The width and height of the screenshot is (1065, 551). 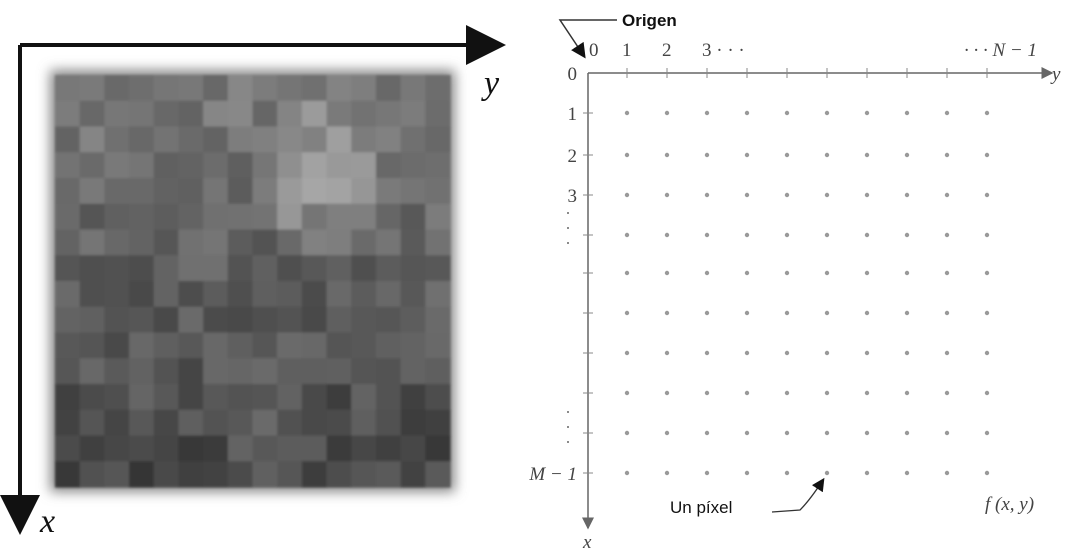 What do you see at coordinates (701, 507) in the screenshot?
I see `pixel-label: Un píxel` at bounding box center [701, 507].